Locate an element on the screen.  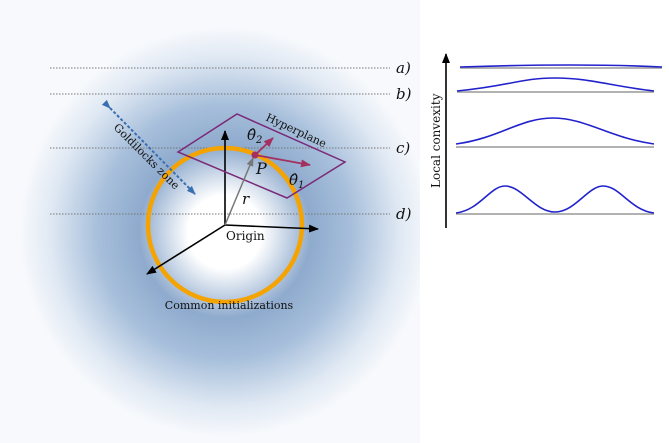
axis-right-arrow is located at coordinates (271, 228).